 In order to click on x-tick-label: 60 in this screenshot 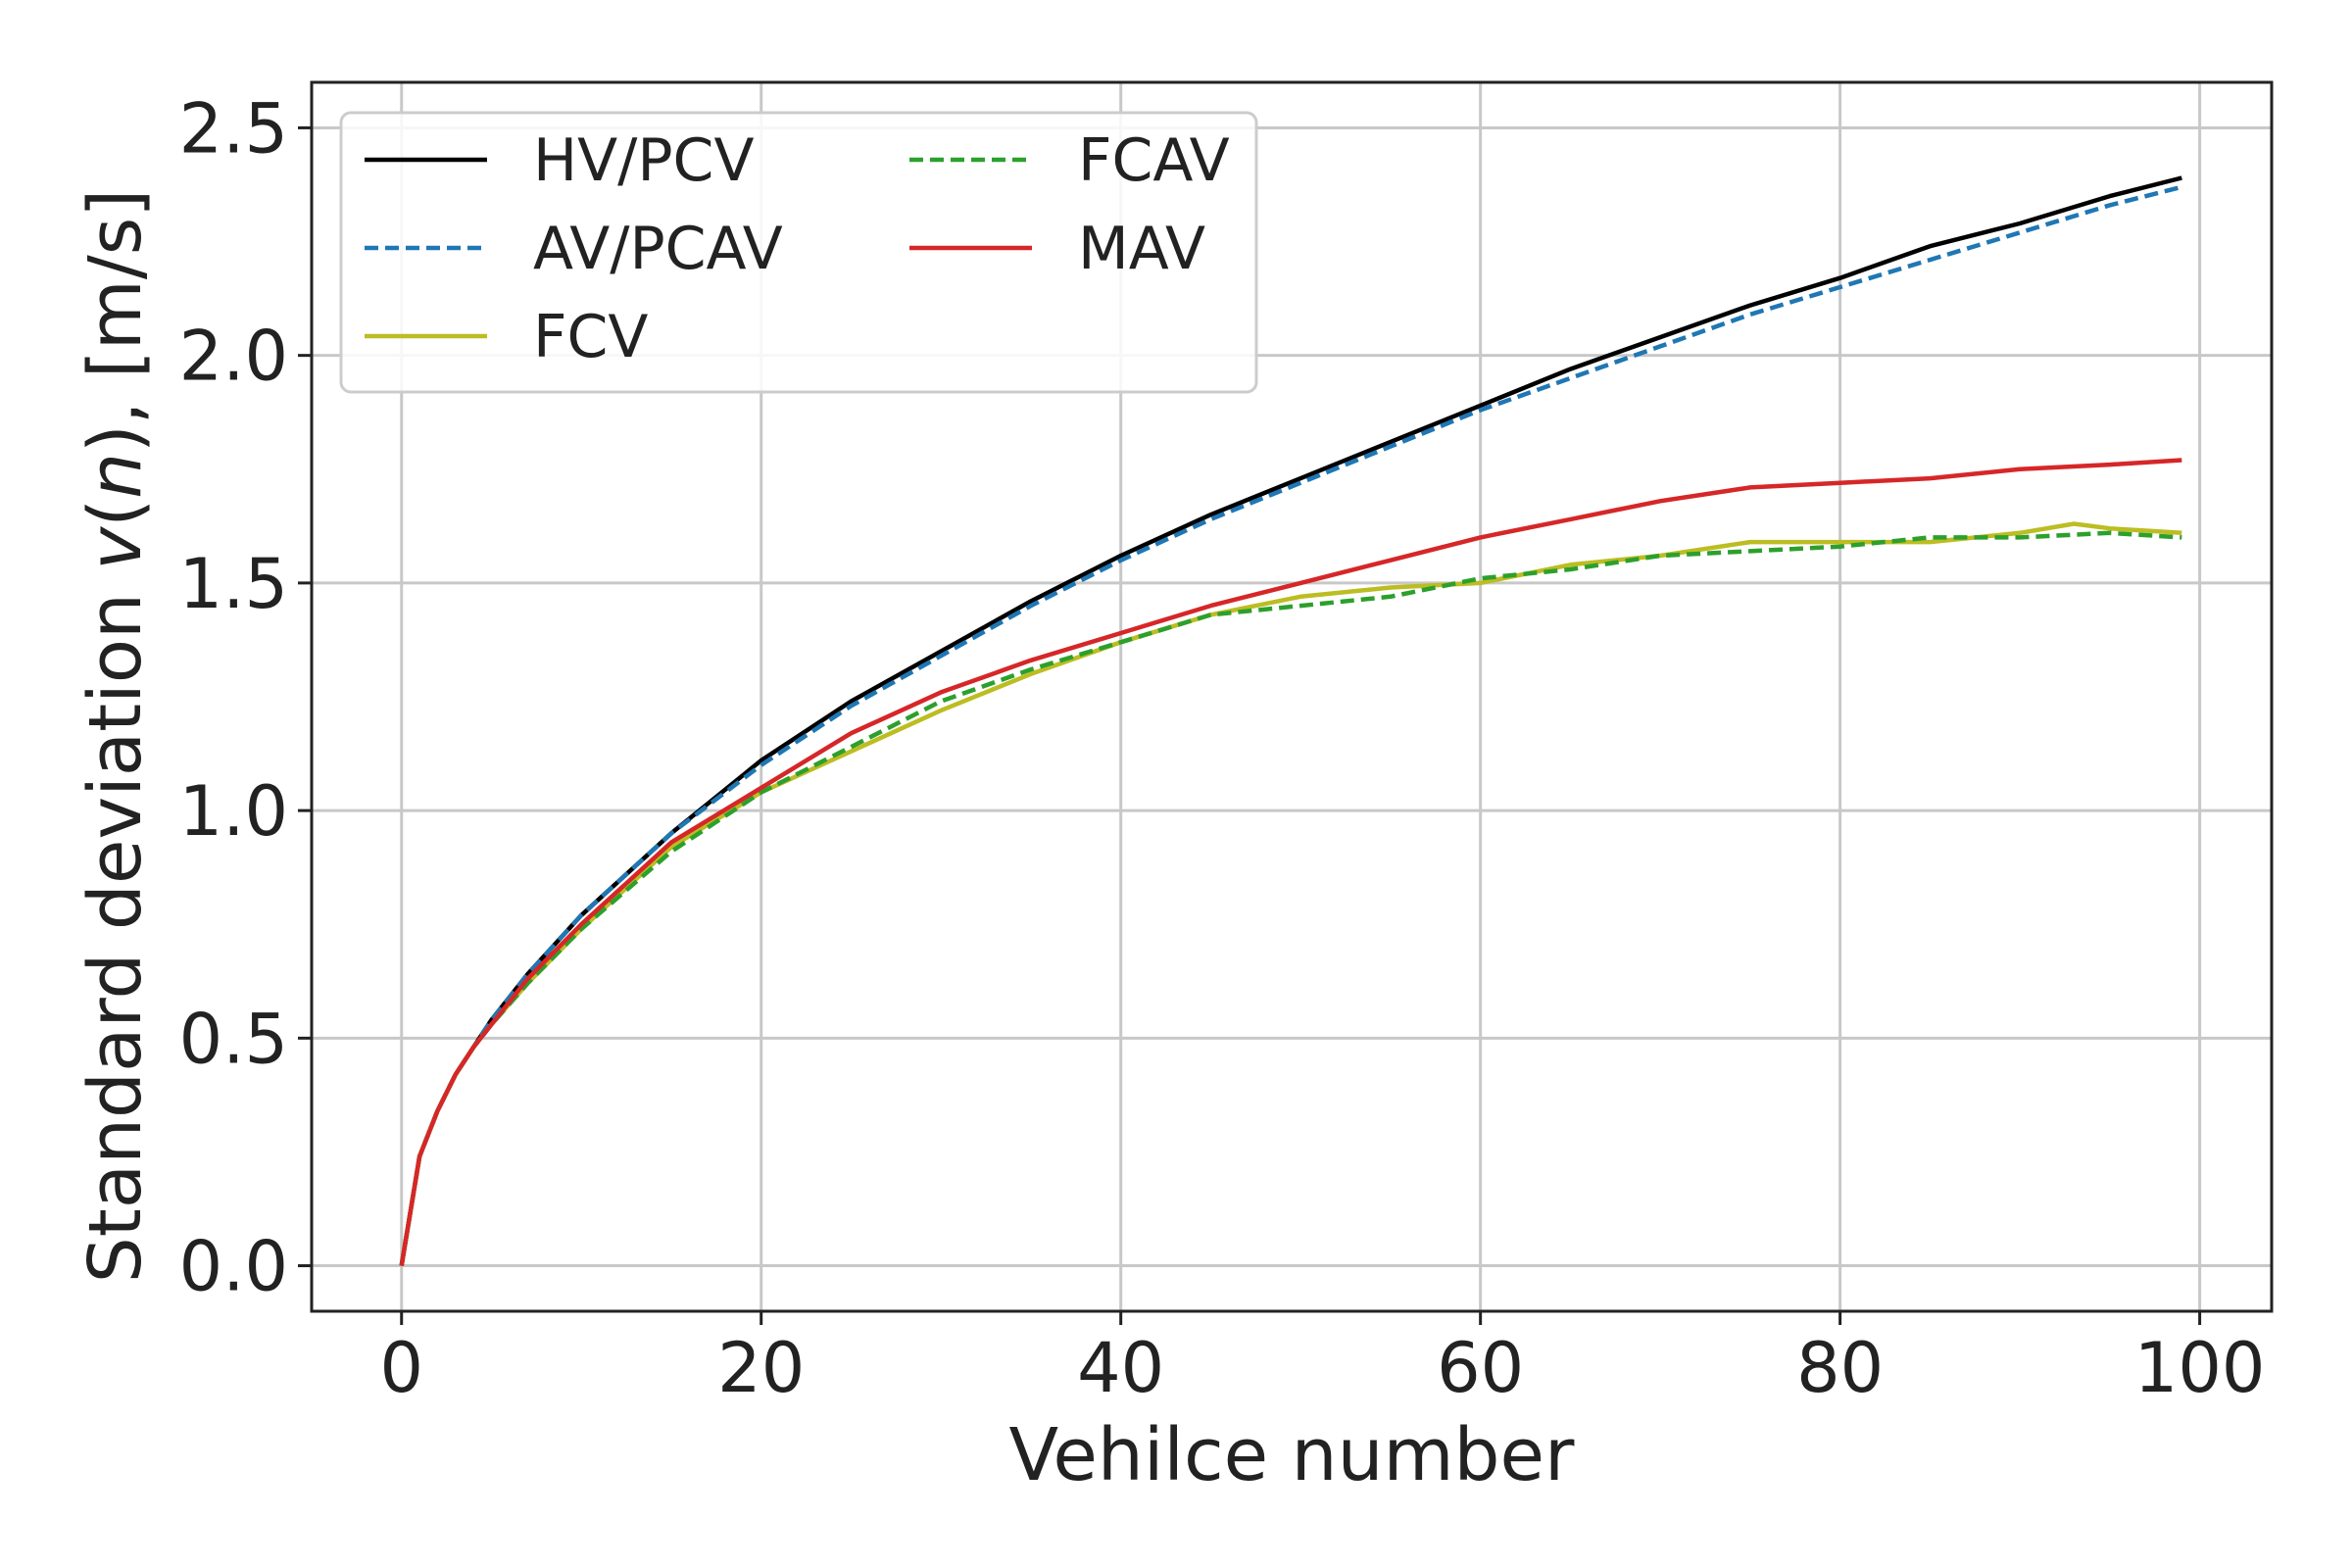, I will do `click(1480, 1368)`.